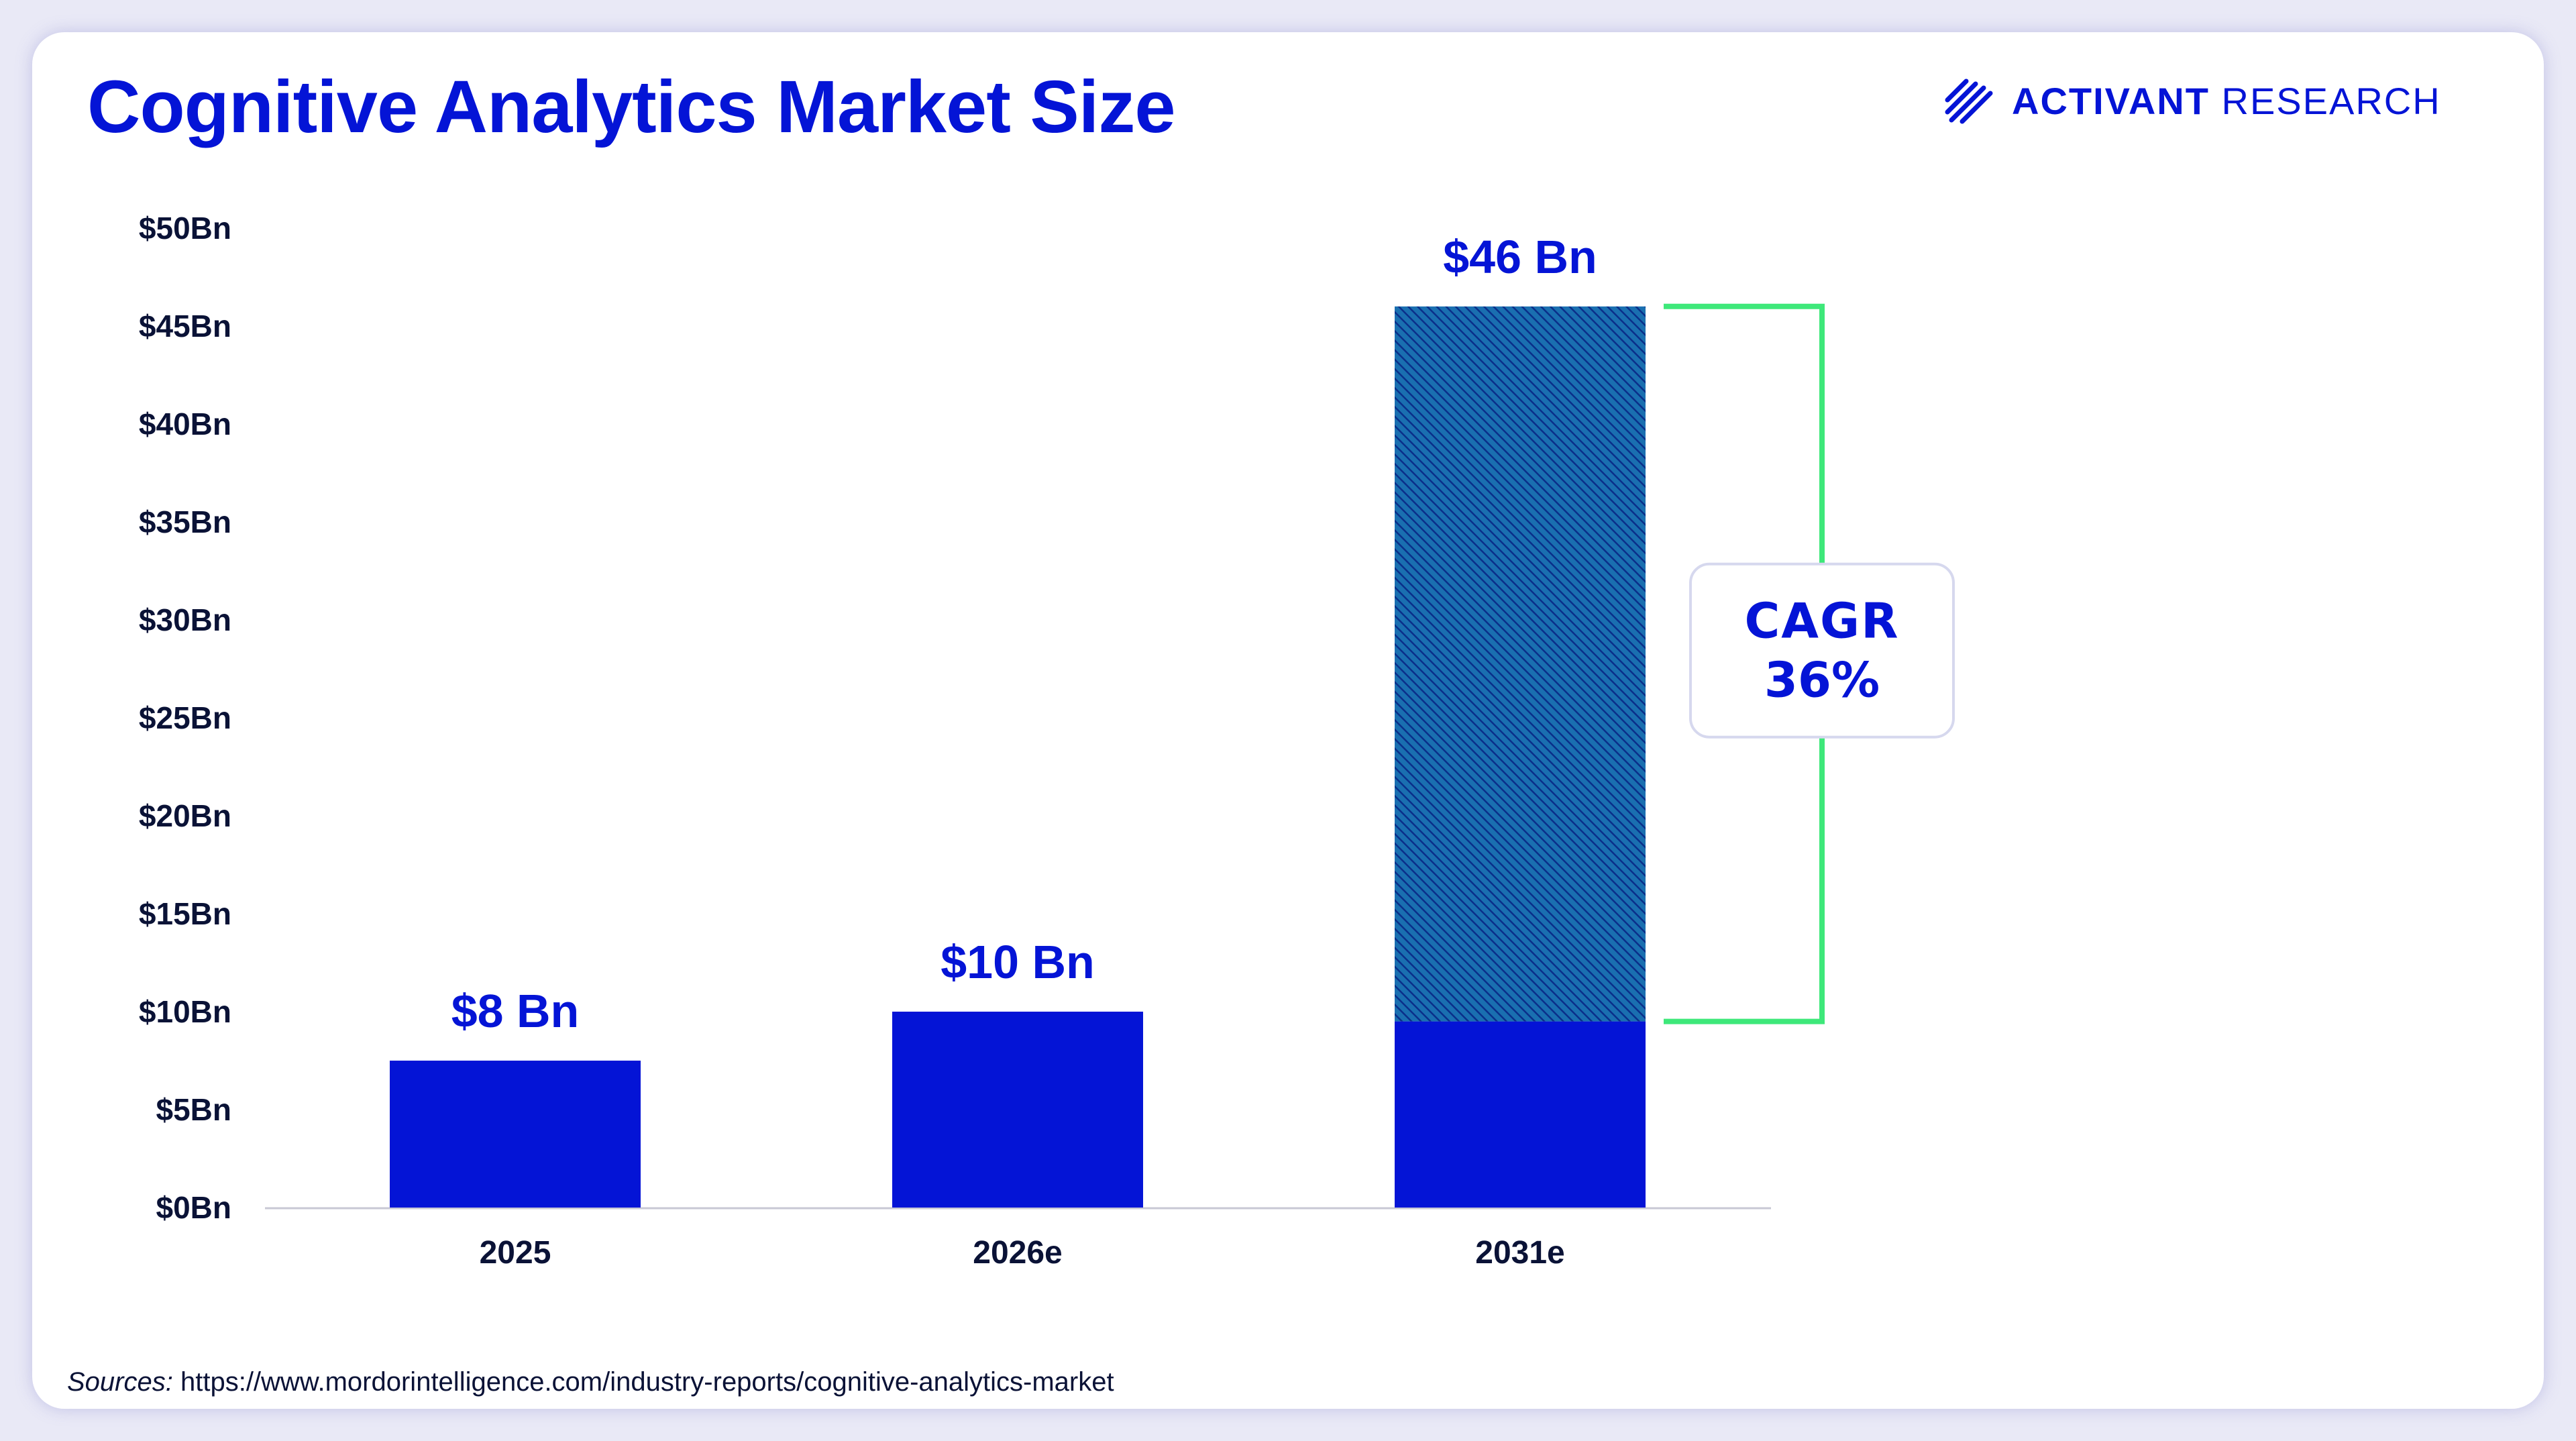 The image size is (2576, 1441). What do you see at coordinates (193, 1207) in the screenshot?
I see `y-tick-label: $0Bn` at bounding box center [193, 1207].